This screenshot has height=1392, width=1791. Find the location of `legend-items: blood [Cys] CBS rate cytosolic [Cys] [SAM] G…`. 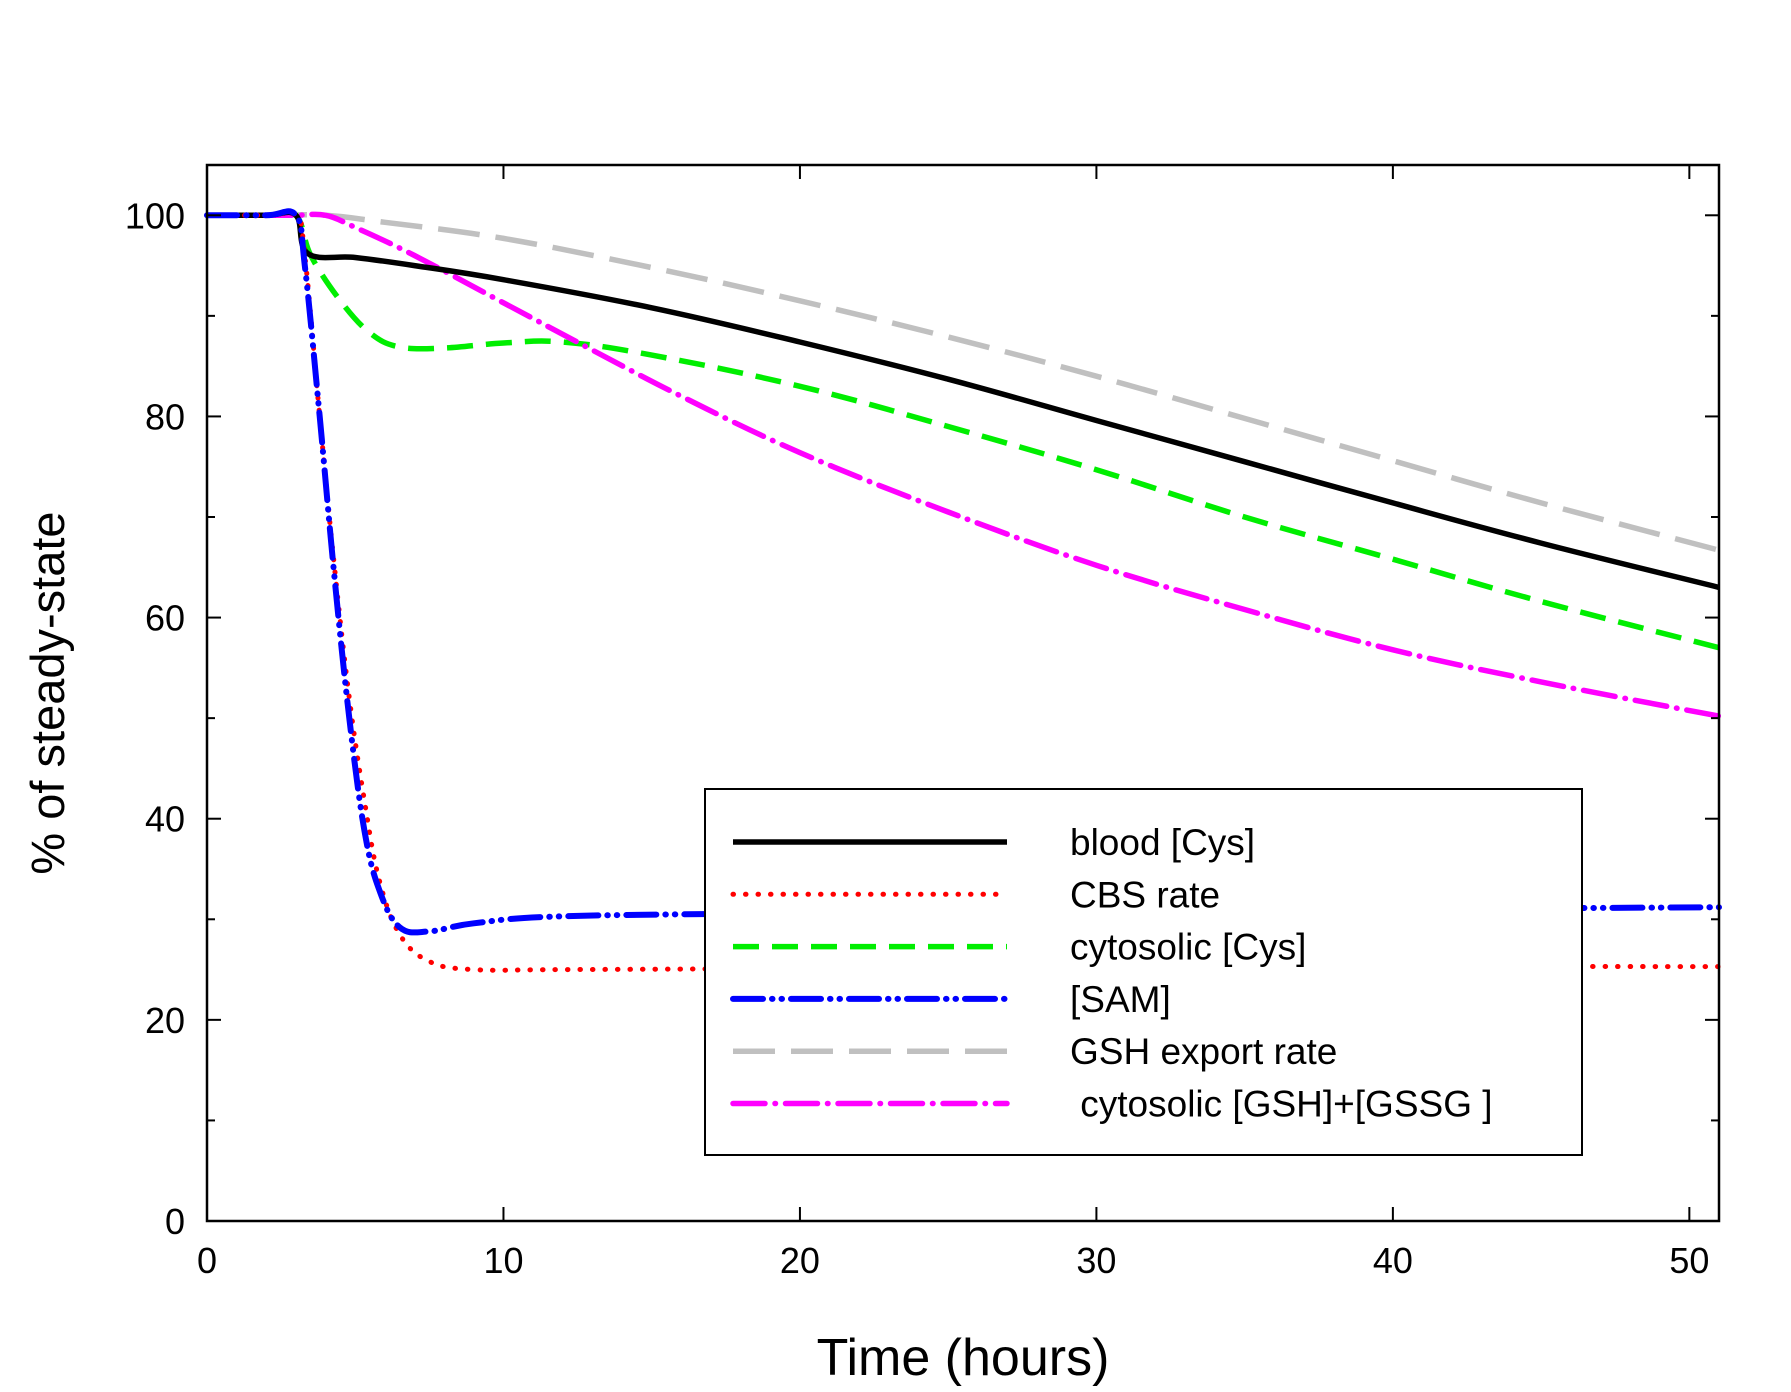

legend-items: blood [Cys] CBS rate cytosolic [Cys] [SAM] G… is located at coordinates (1111, 973).